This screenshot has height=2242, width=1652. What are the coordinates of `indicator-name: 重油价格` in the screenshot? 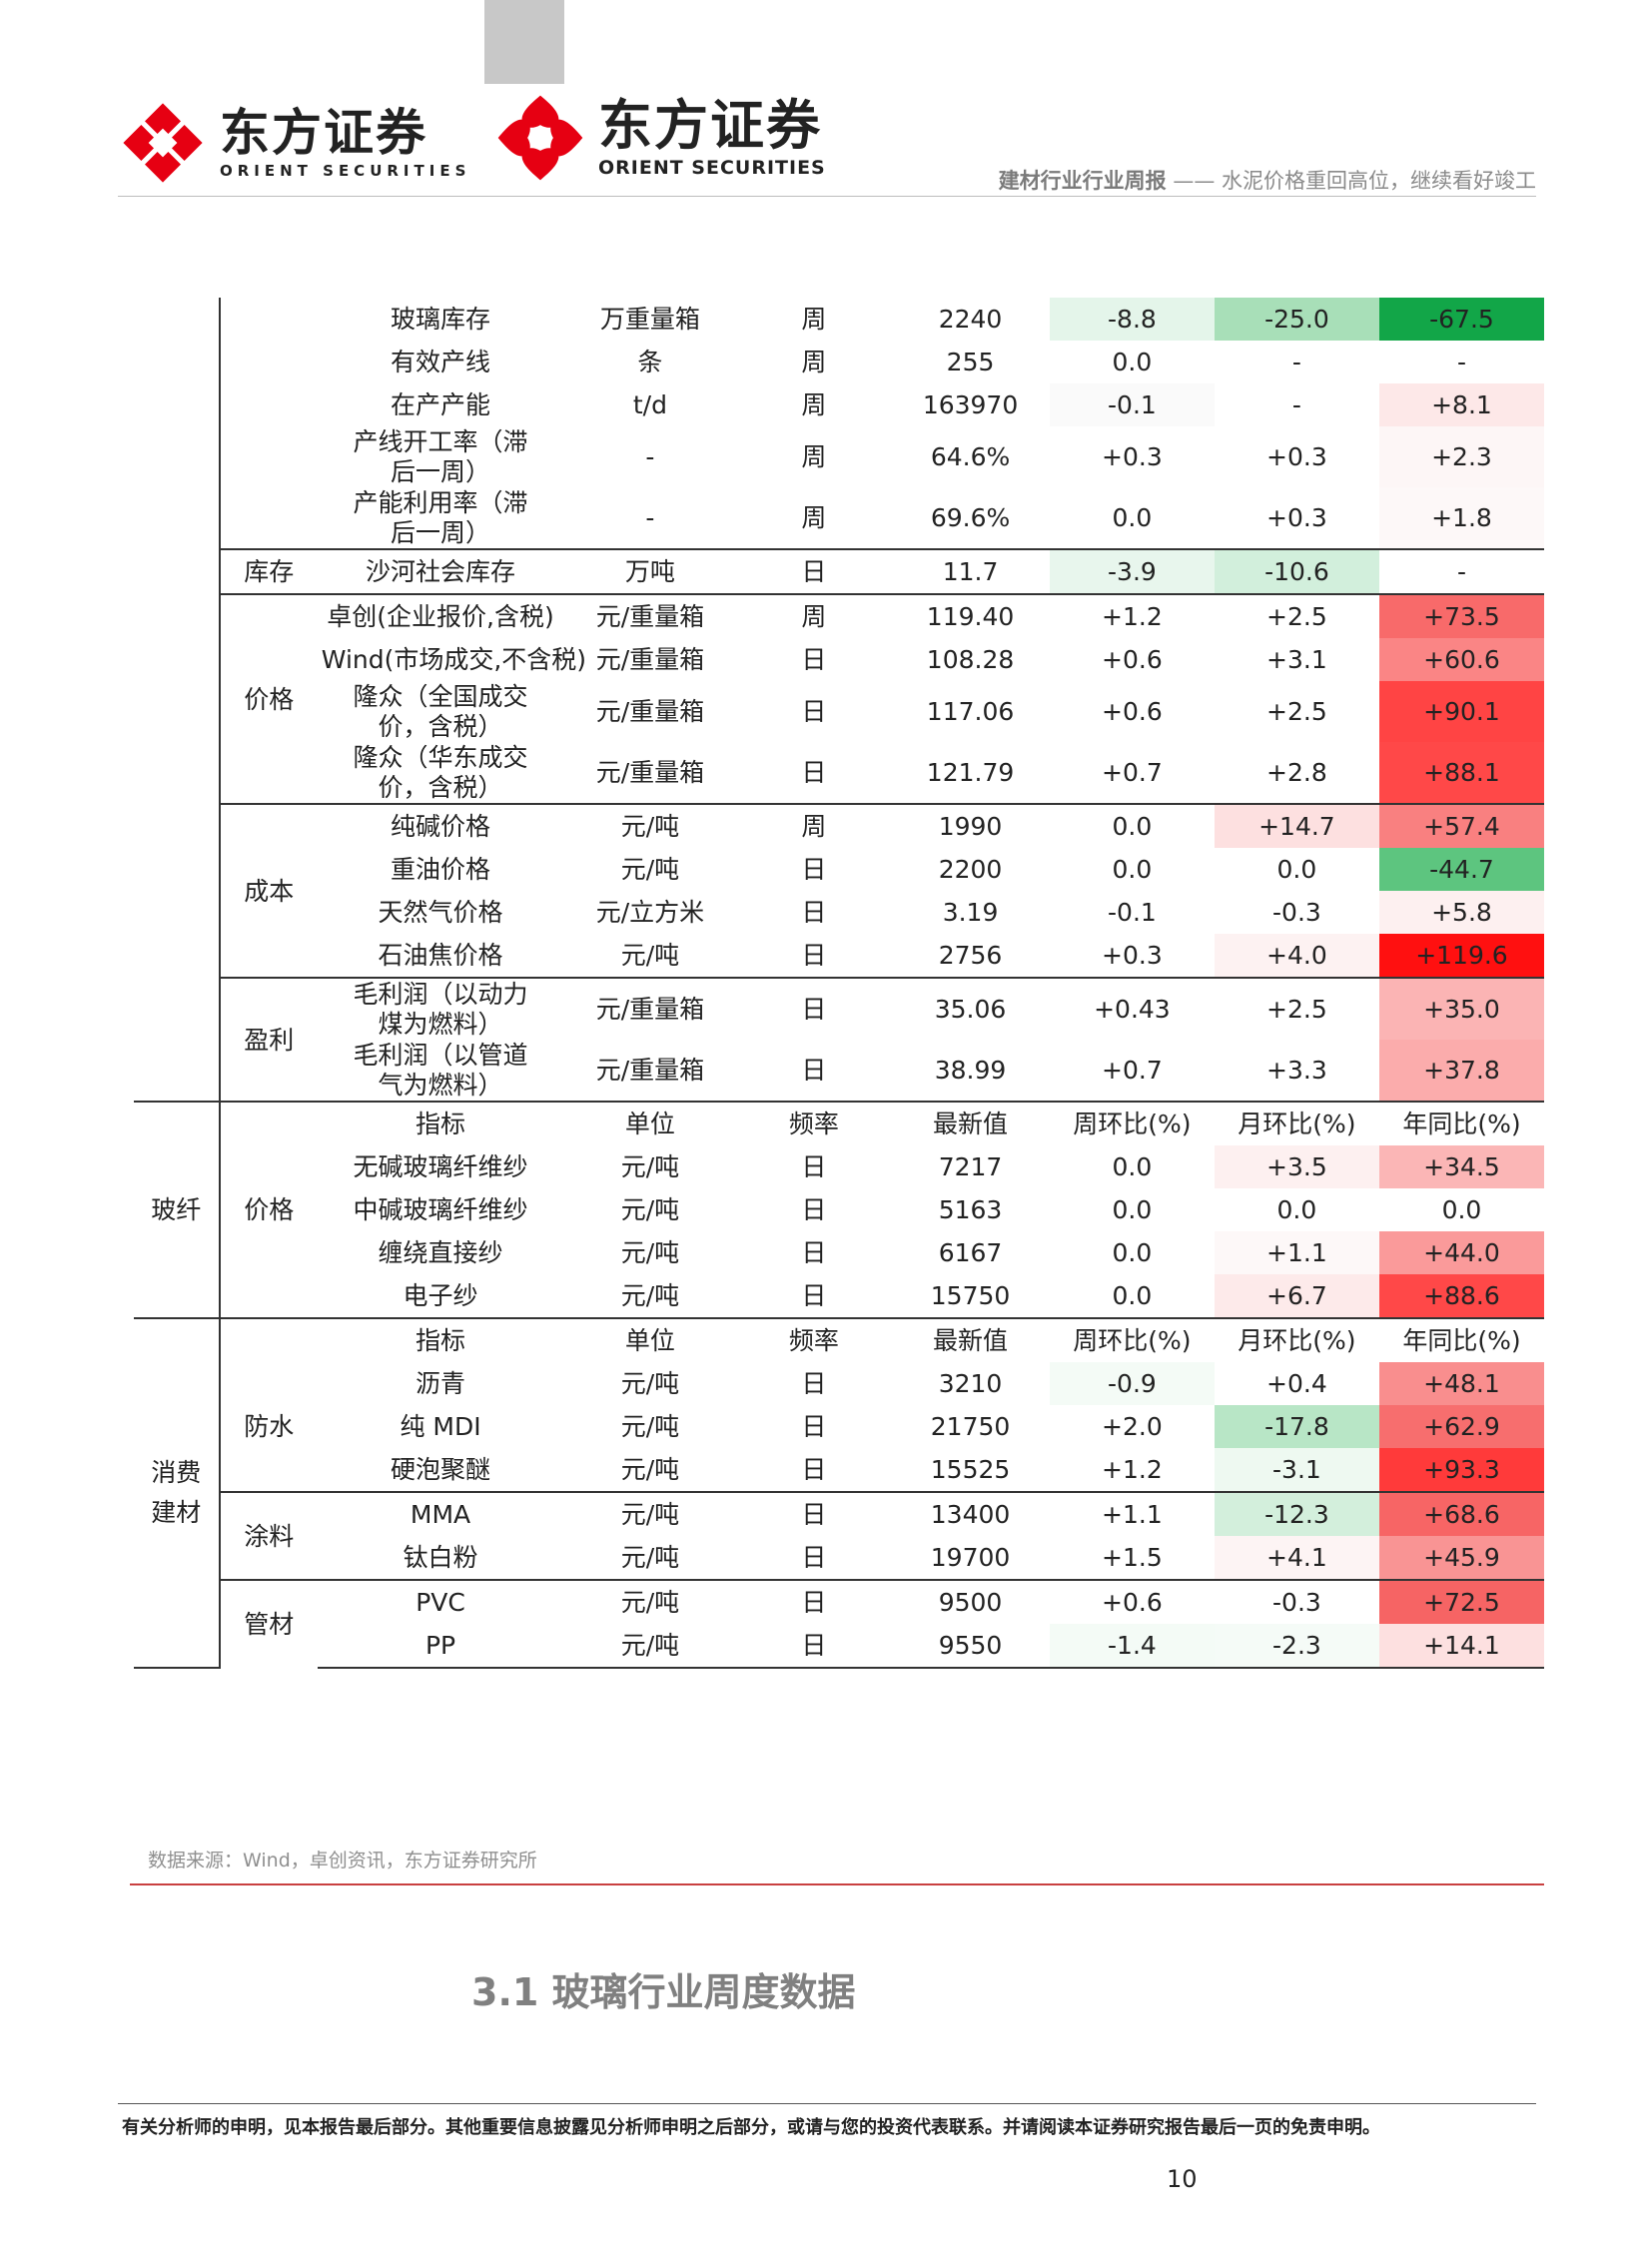 It's located at (441, 869).